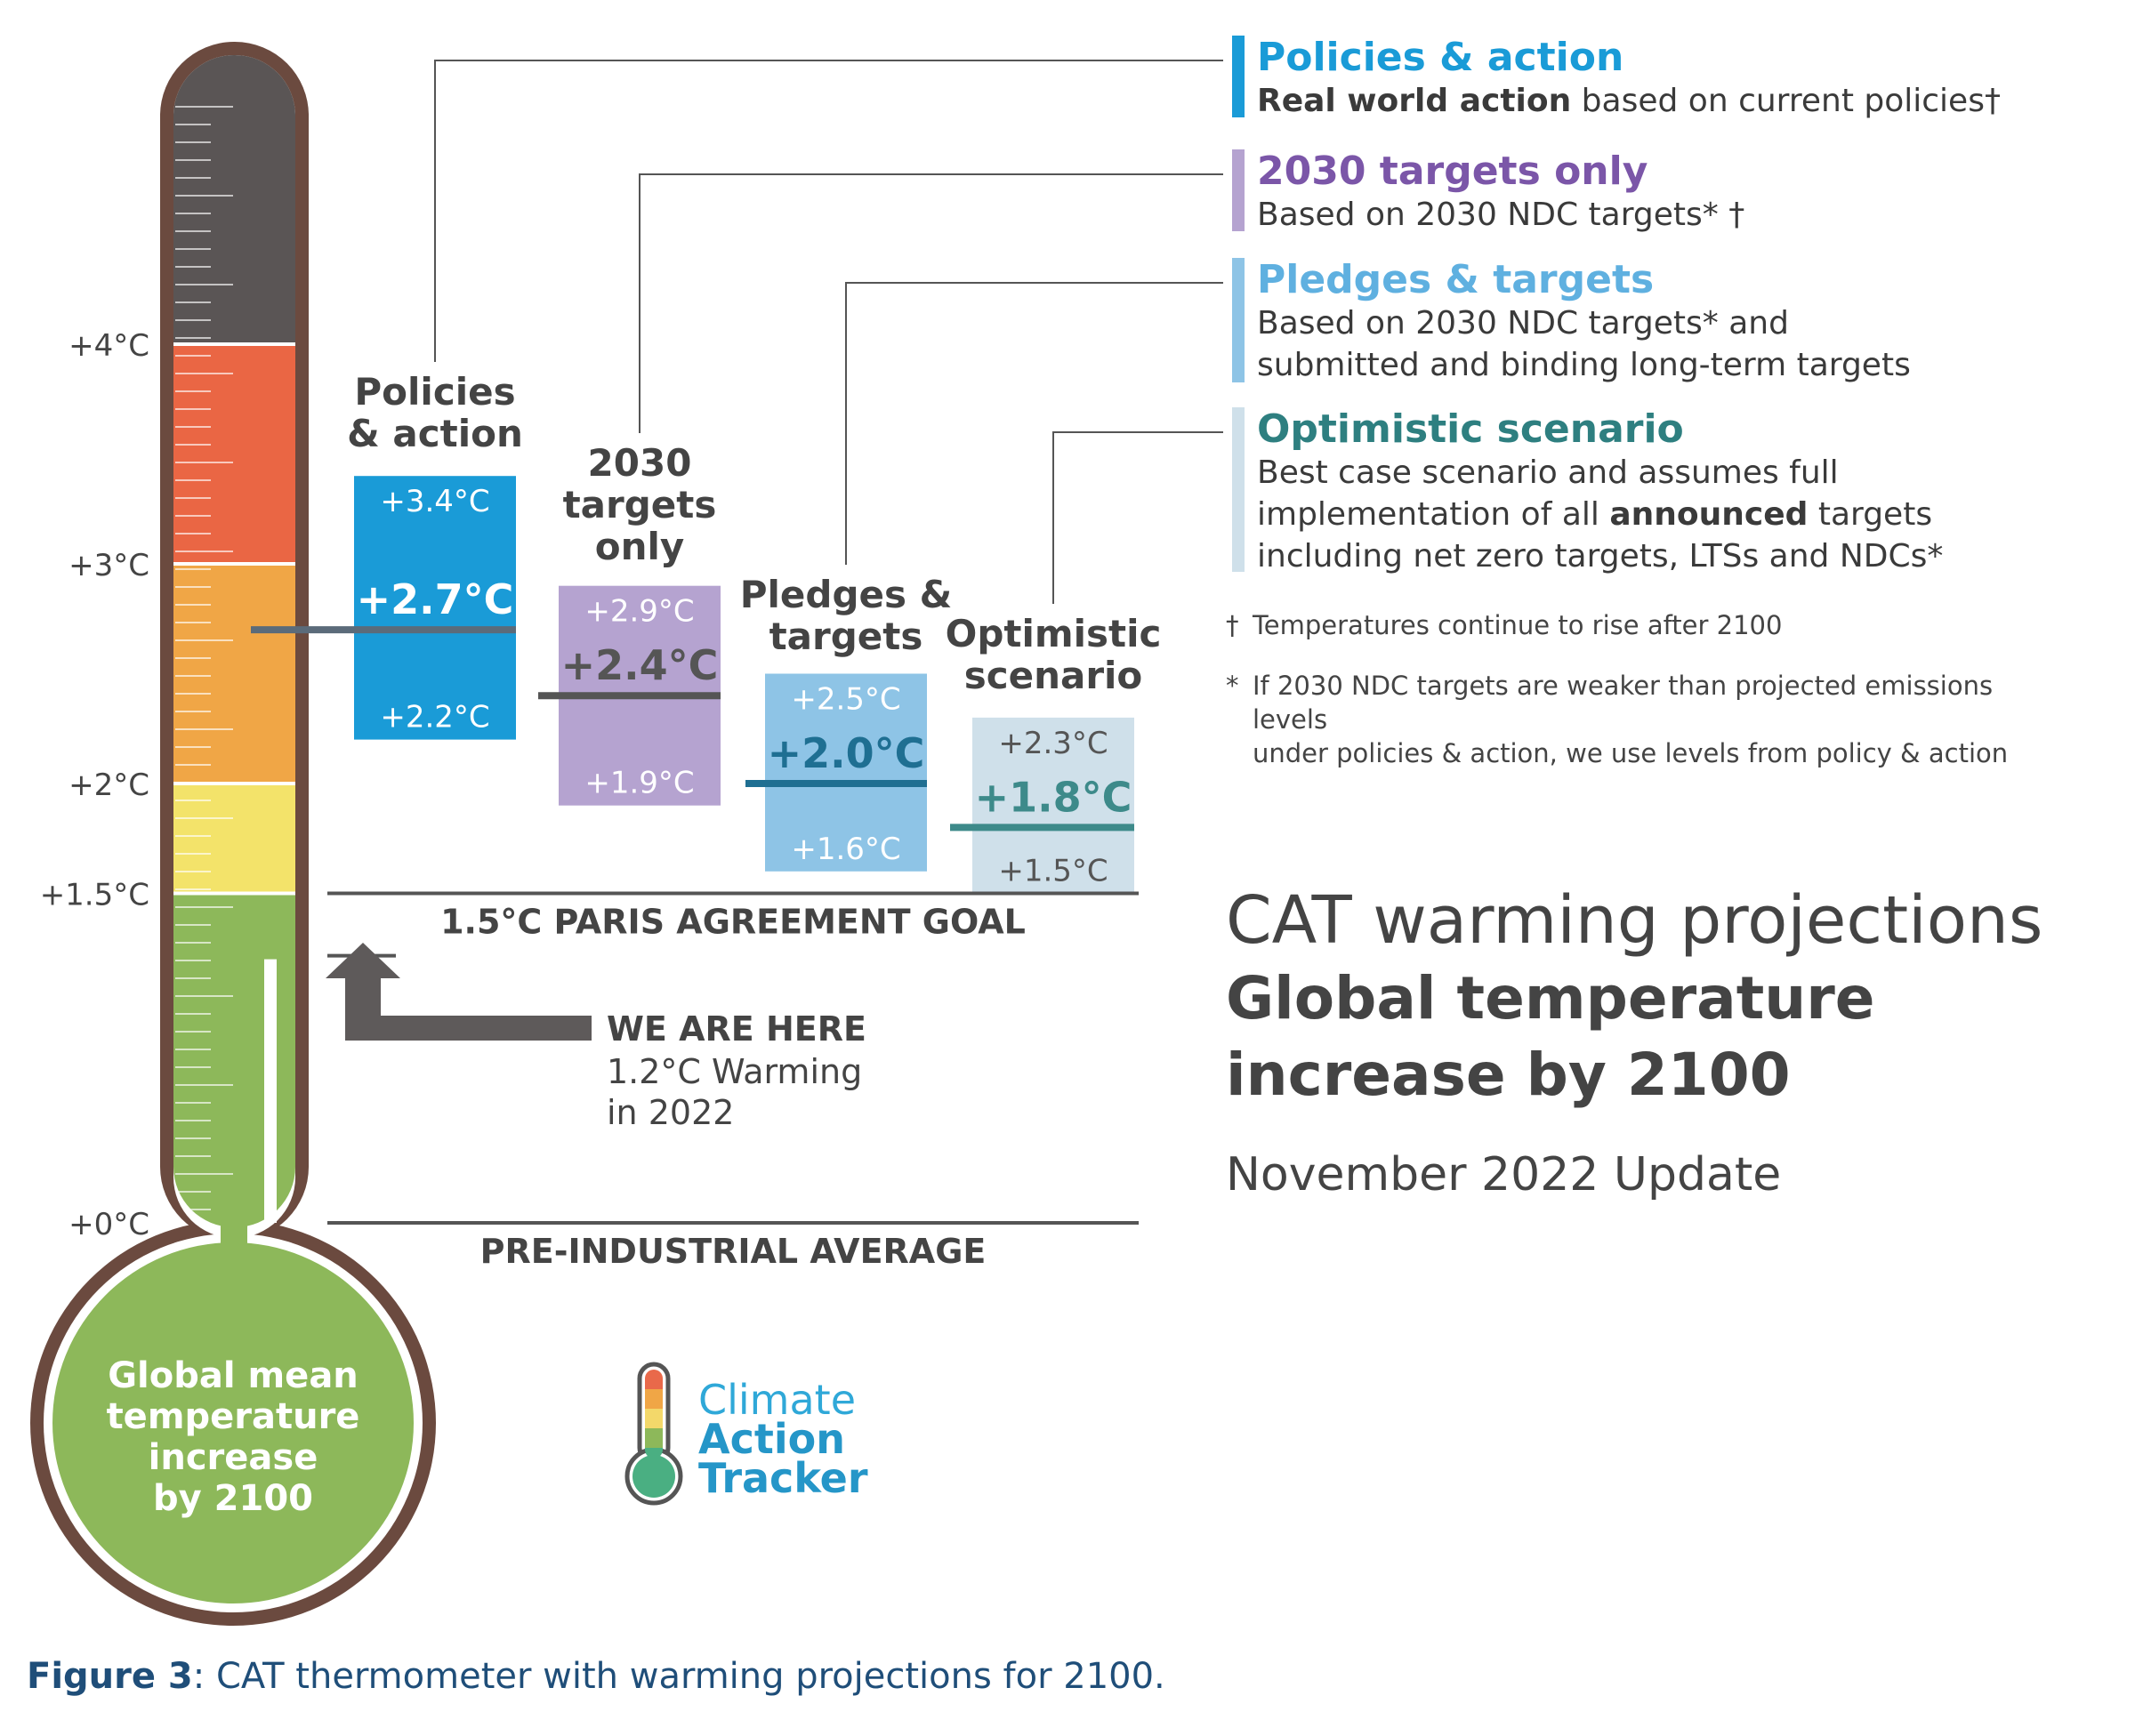  I want to click on bulb-label-line-0: Global mean, so click(233, 1376).